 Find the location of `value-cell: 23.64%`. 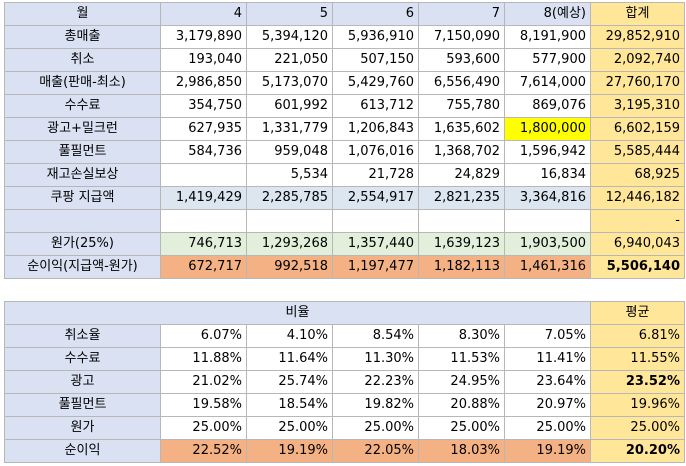

value-cell: 23.64% is located at coordinates (547, 382).